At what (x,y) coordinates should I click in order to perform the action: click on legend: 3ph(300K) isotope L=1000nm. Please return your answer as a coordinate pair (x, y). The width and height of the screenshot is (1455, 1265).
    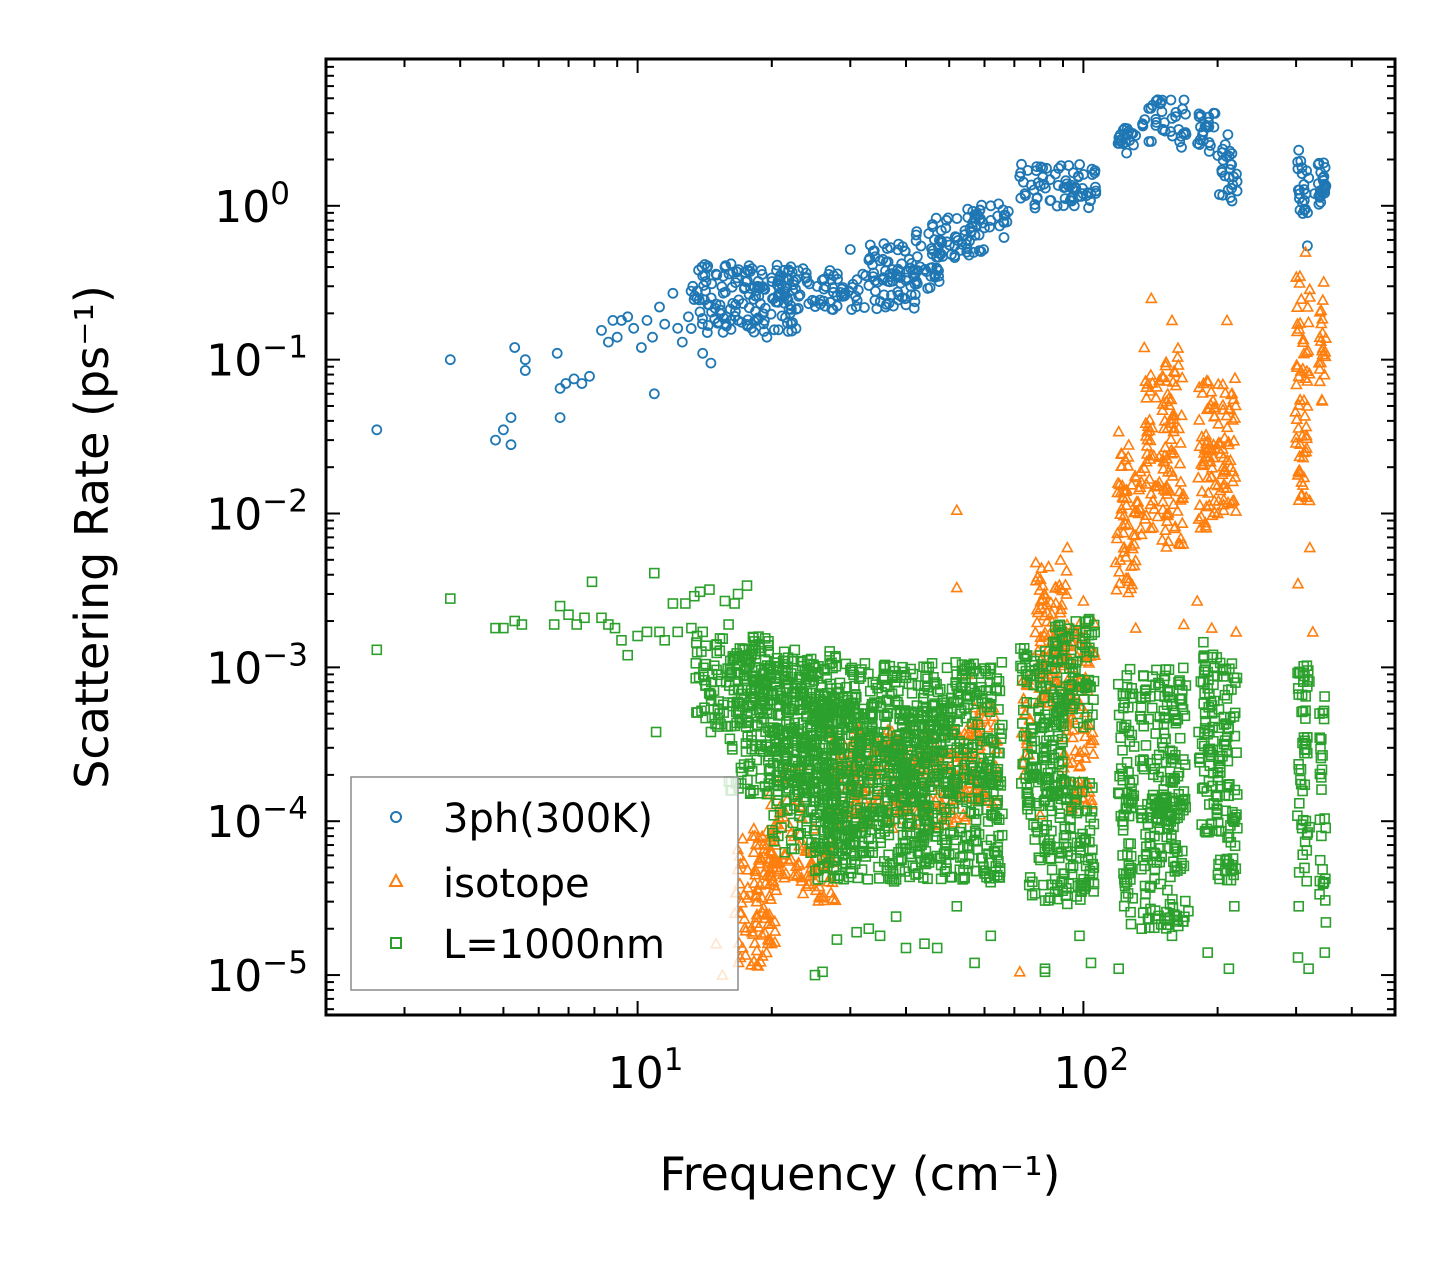
    Looking at the image, I should click on (544, 883).